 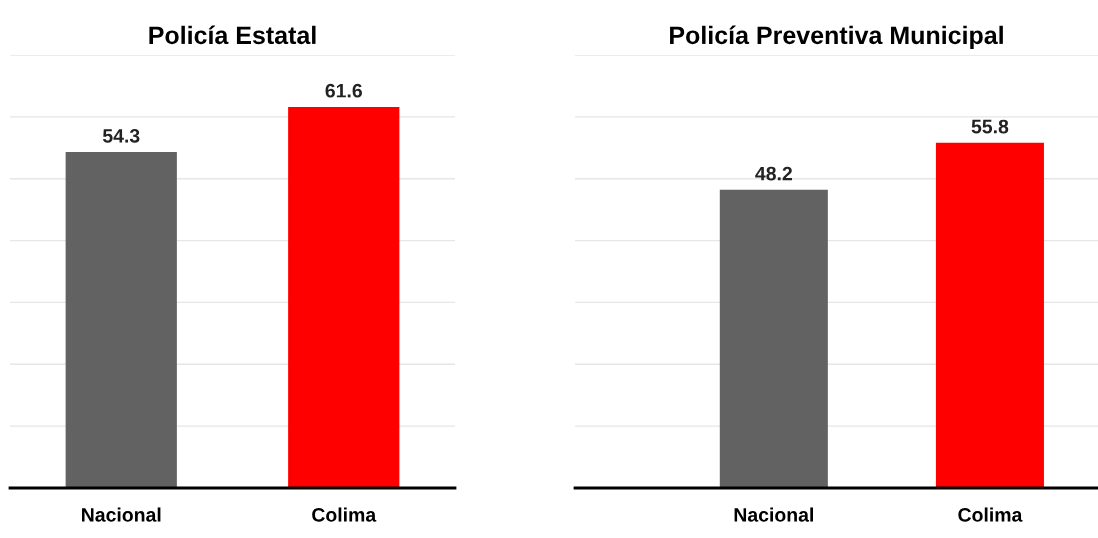 What do you see at coordinates (121, 135) in the screenshot?
I see `data-label: 54.3` at bounding box center [121, 135].